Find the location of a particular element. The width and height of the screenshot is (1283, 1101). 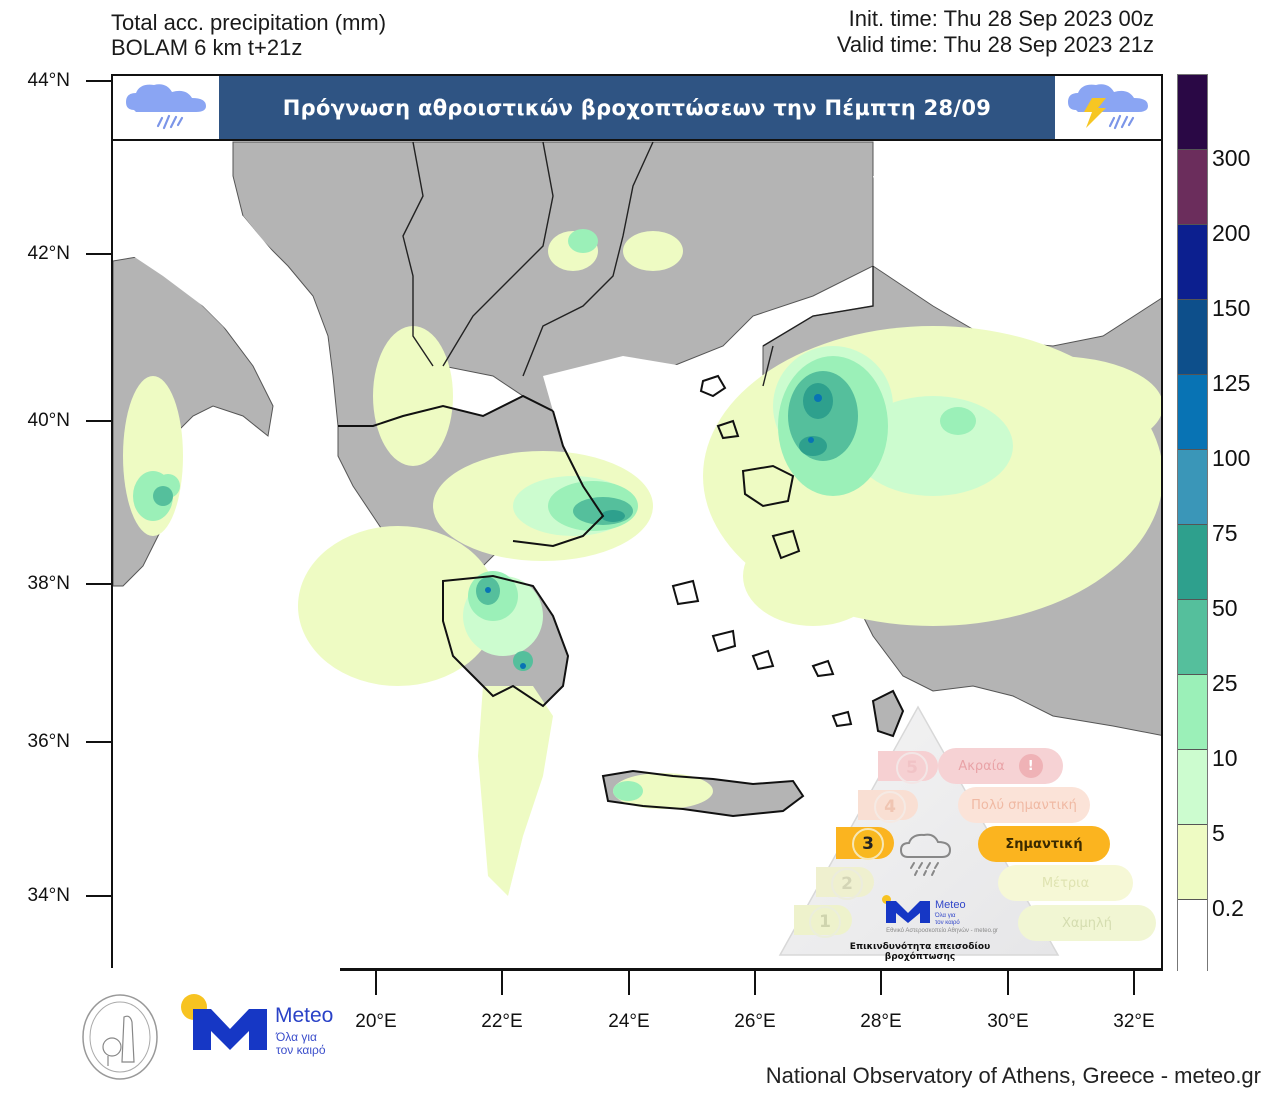

lat-label: 44°N is located at coordinates (48, 80).